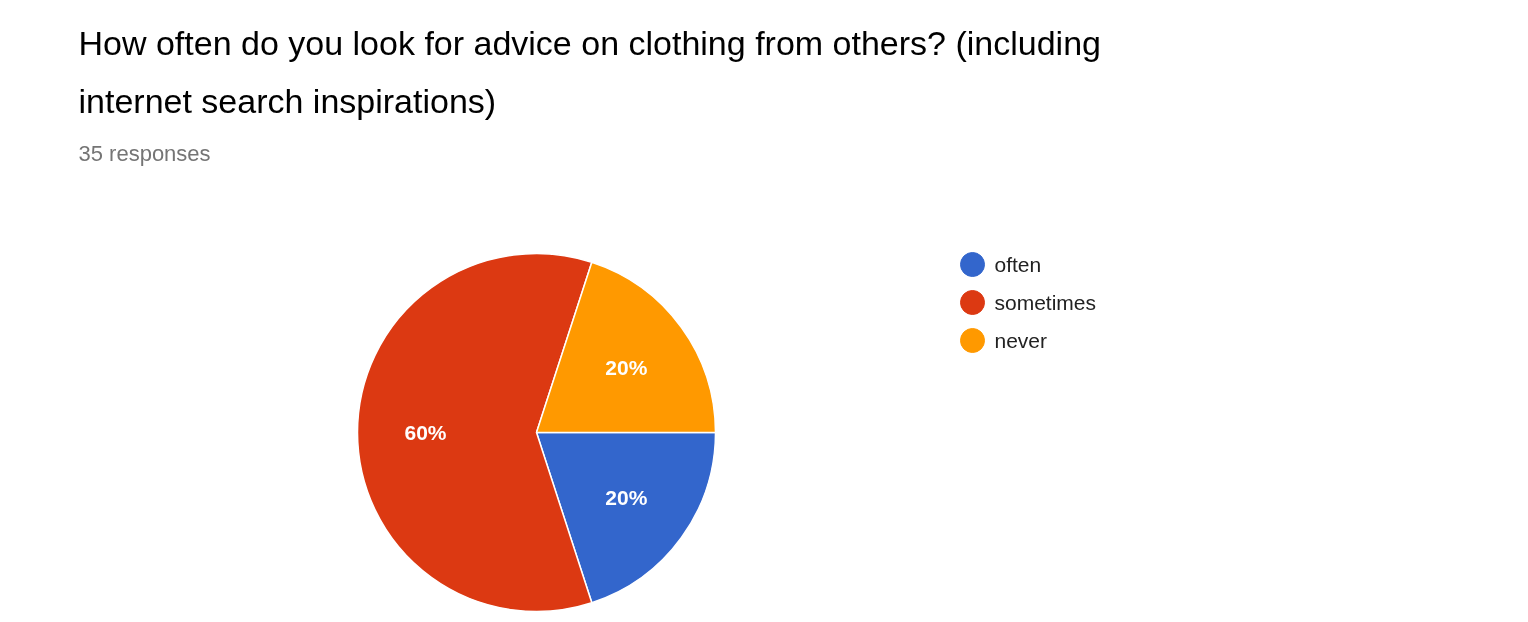 The height and width of the screenshot is (622, 1528). I want to click on text: 35 responses, so click(144, 153).